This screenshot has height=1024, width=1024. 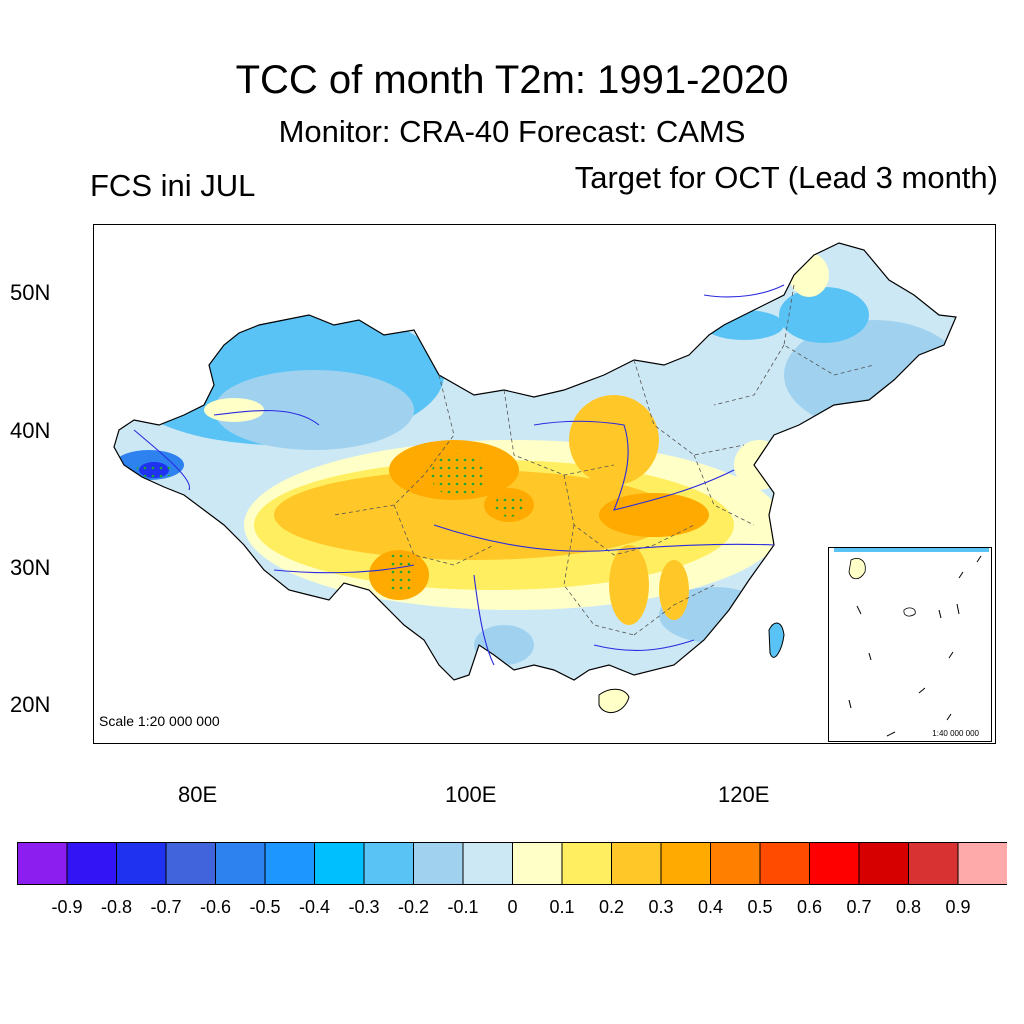 I want to click on colorbar-tick-label: 0.4, so click(x=710, y=907).